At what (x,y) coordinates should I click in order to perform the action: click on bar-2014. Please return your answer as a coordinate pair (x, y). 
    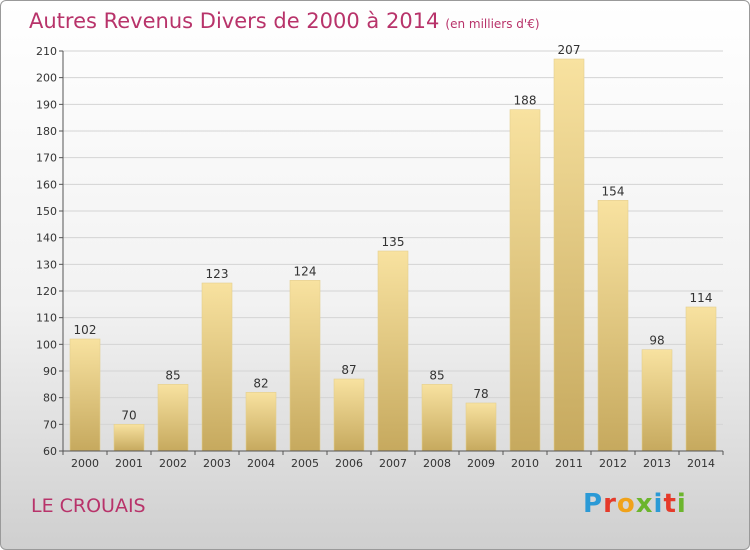
    Looking at the image, I should click on (701, 379).